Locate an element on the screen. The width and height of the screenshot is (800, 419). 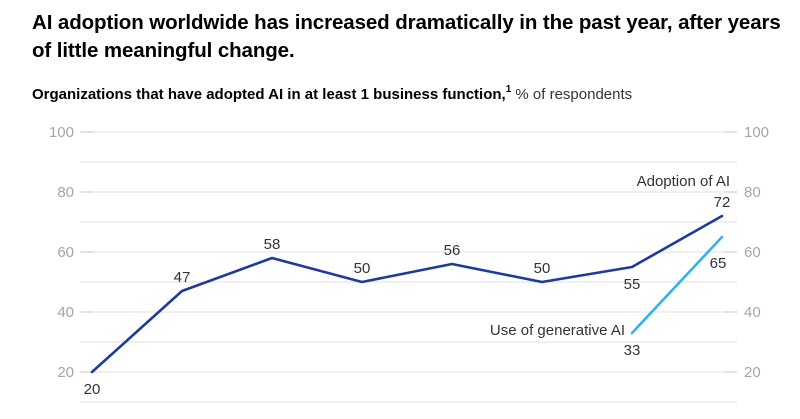
data-label-use-of-generative-ai: 33 is located at coordinates (632, 350).